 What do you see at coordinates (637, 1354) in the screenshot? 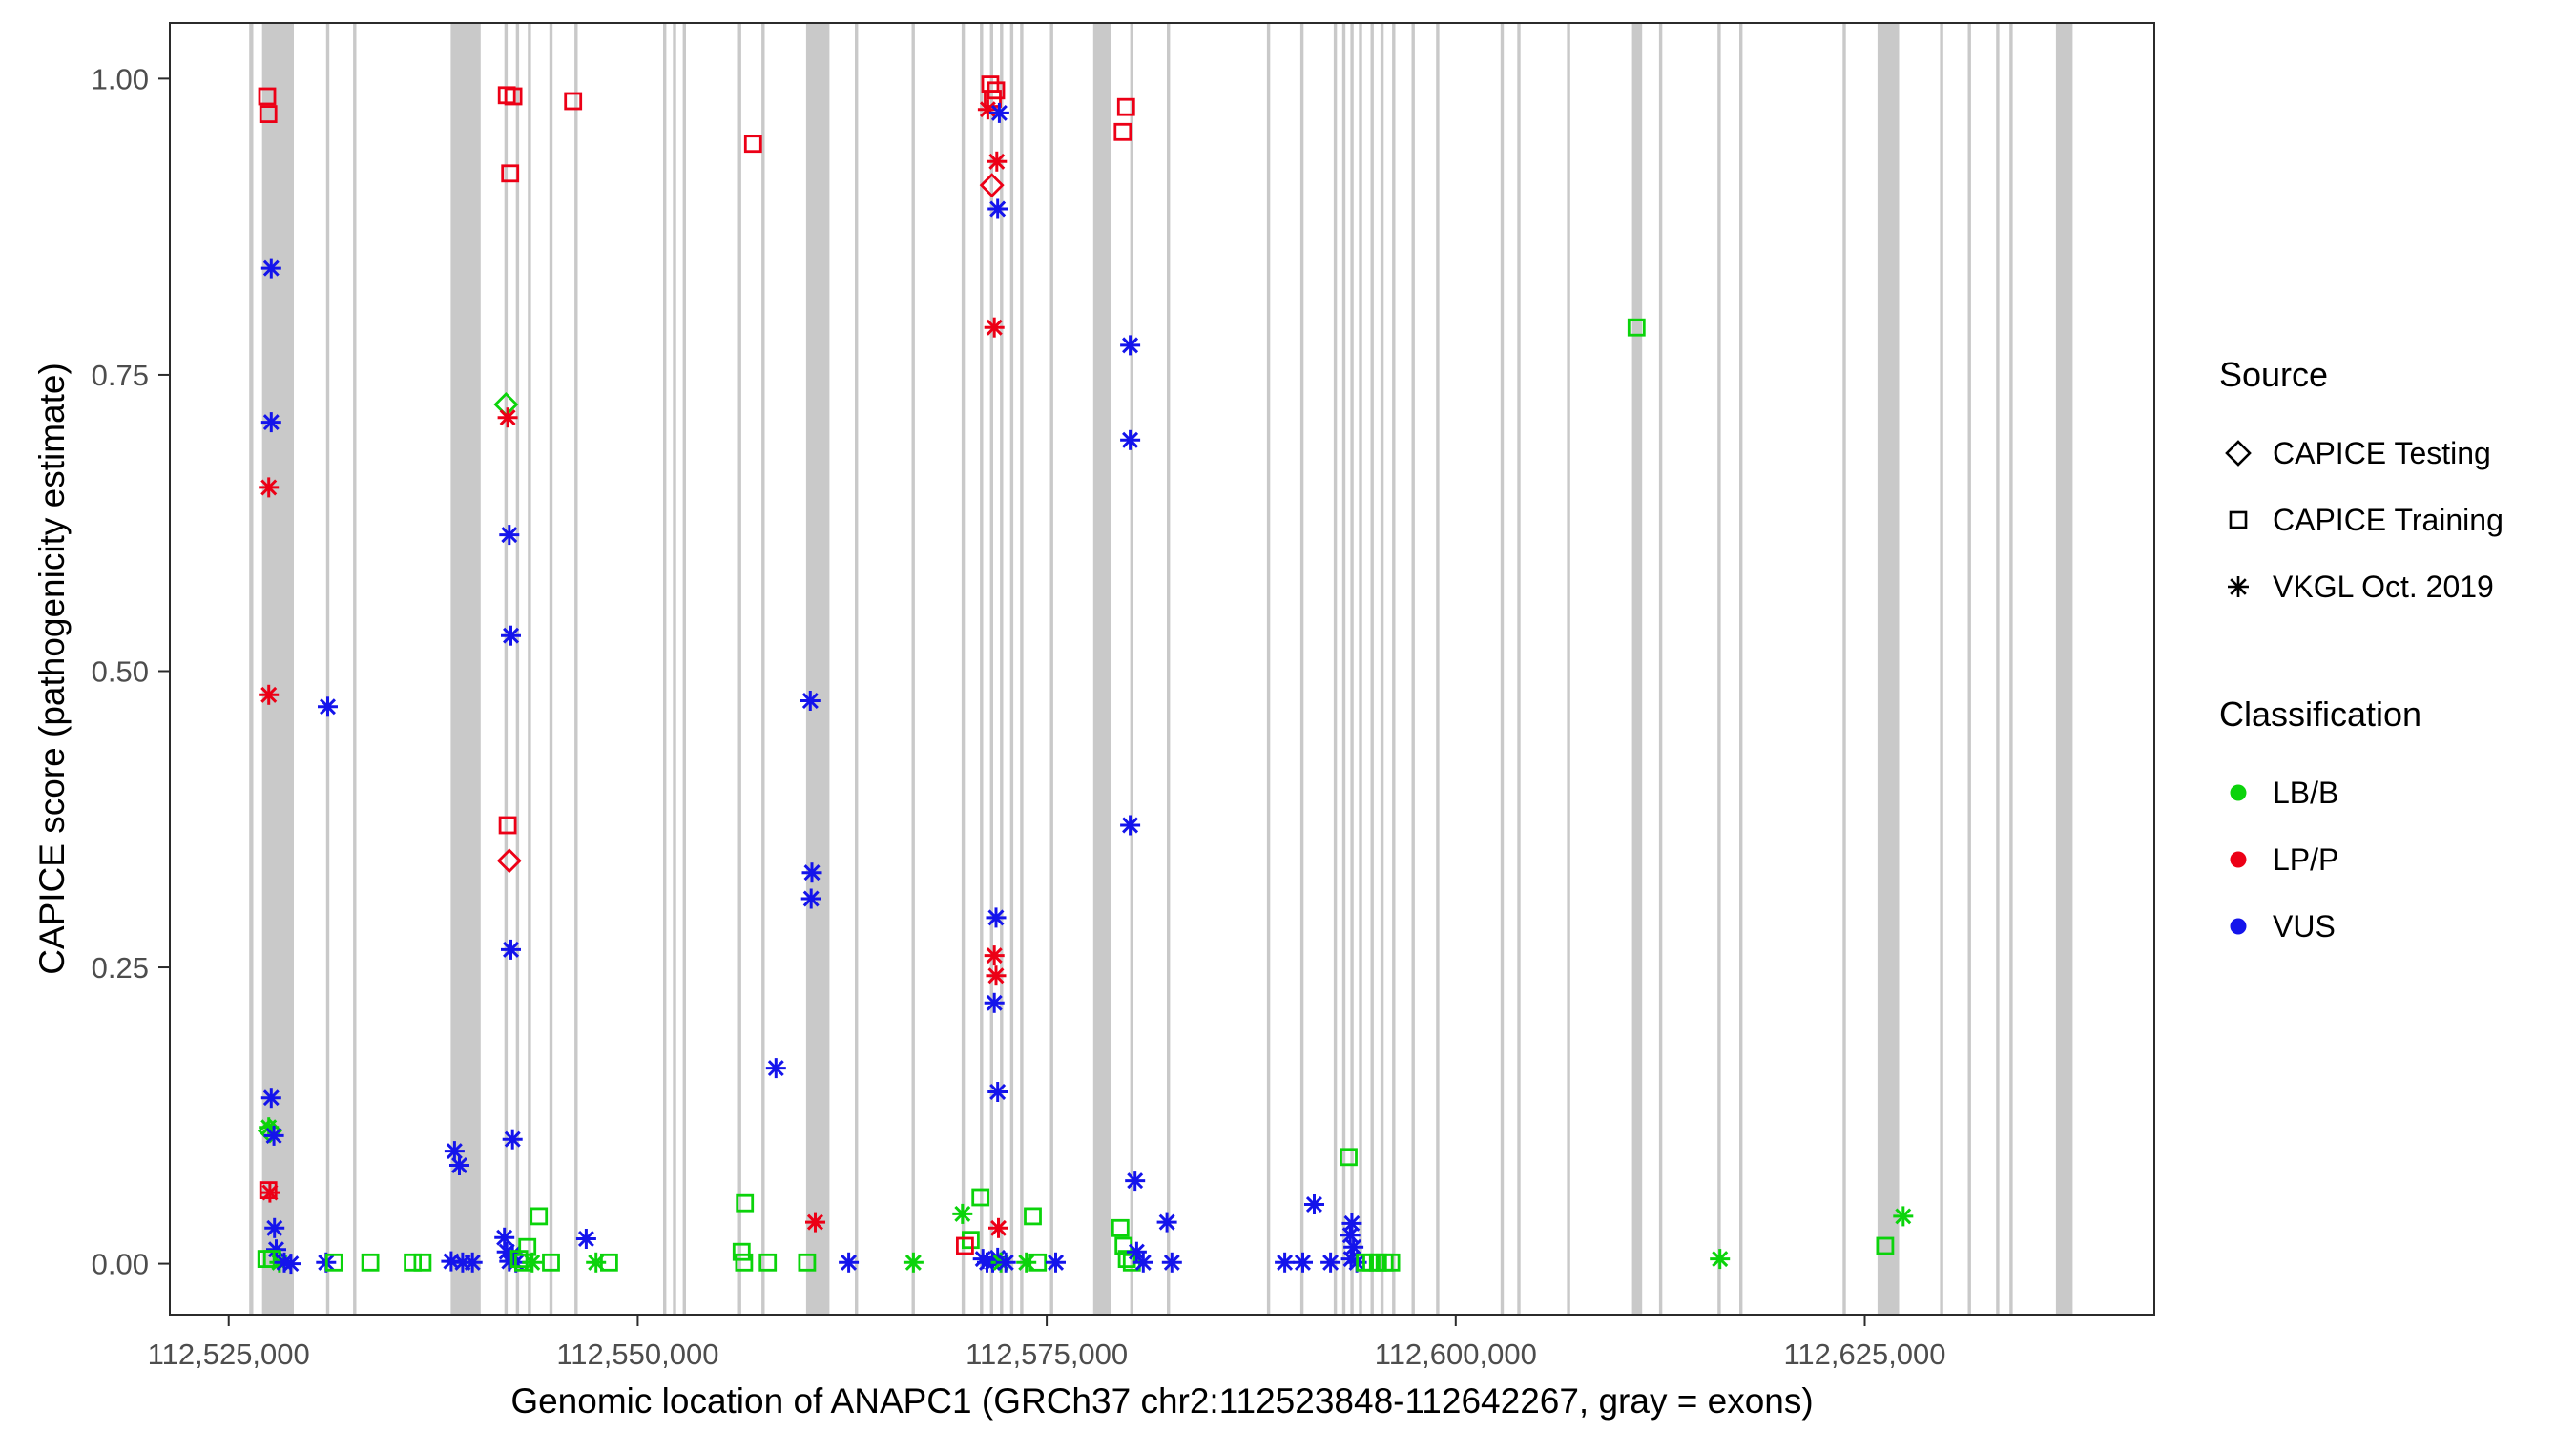
I see `x-tick-label: 112,550,000` at bounding box center [637, 1354].